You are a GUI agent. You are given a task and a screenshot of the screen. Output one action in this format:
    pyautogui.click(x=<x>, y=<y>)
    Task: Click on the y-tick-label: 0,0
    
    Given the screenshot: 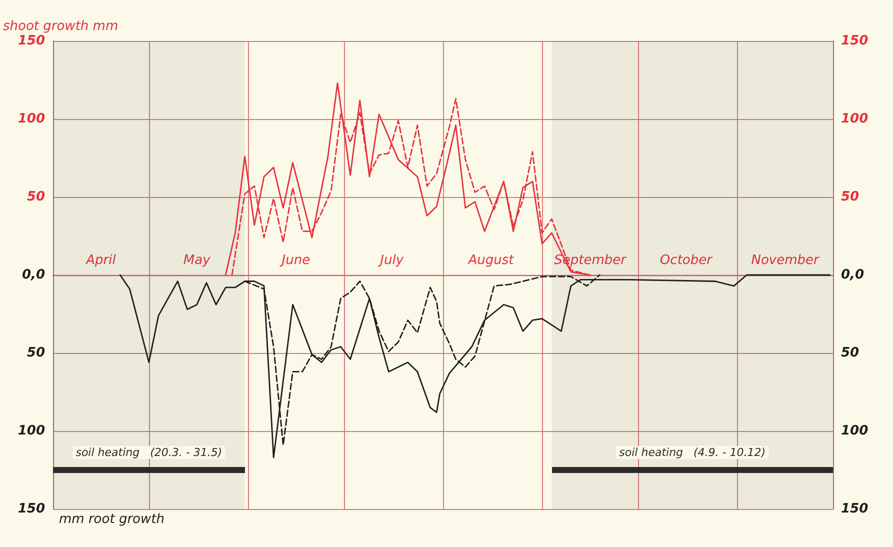 What is the action you would take?
    pyautogui.click(x=33, y=275)
    